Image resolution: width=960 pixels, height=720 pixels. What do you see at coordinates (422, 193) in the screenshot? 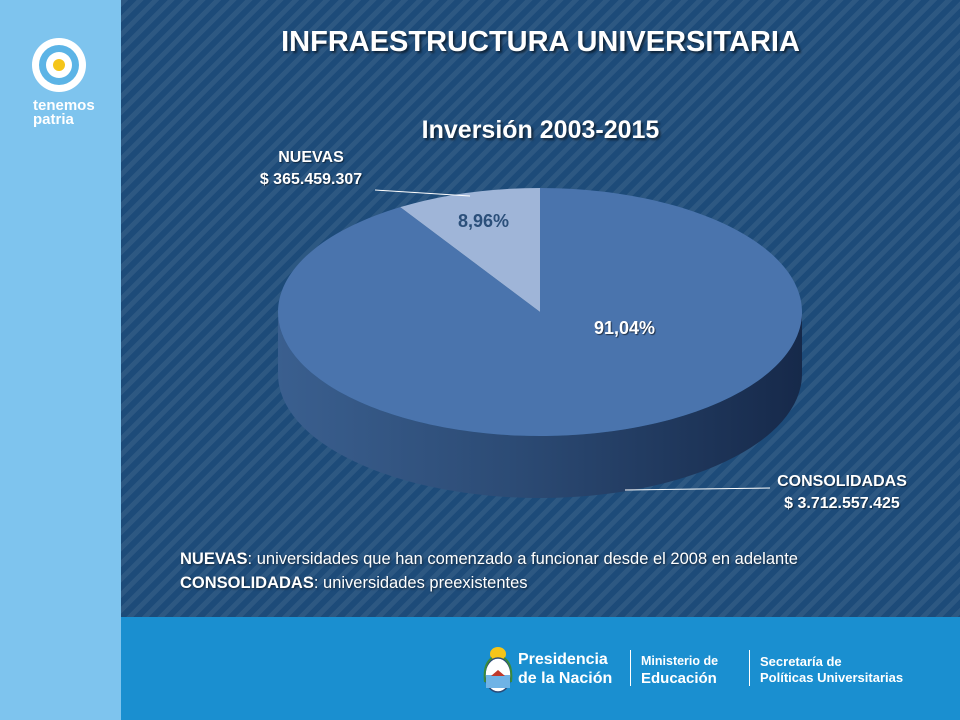
I see `leader-line-nuevas` at bounding box center [422, 193].